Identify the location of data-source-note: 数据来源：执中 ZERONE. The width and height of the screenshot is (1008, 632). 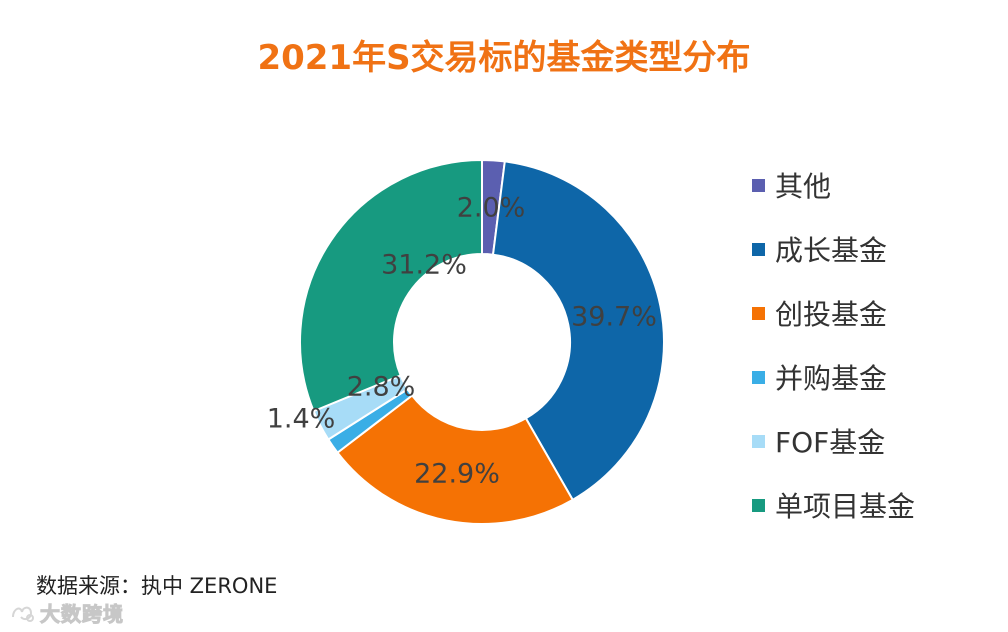
(157, 586).